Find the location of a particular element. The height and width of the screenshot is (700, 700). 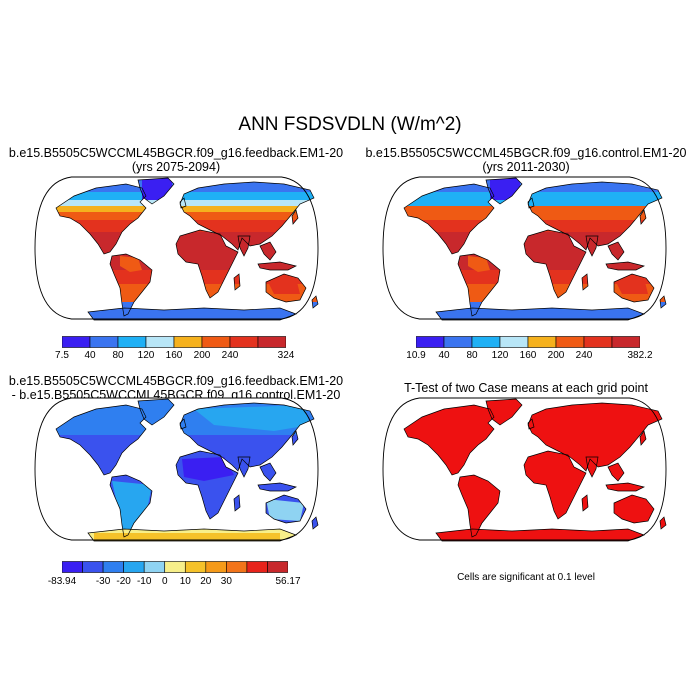

panel2-title-line2: (yrs 2011-2030) is located at coordinates (526, 167).